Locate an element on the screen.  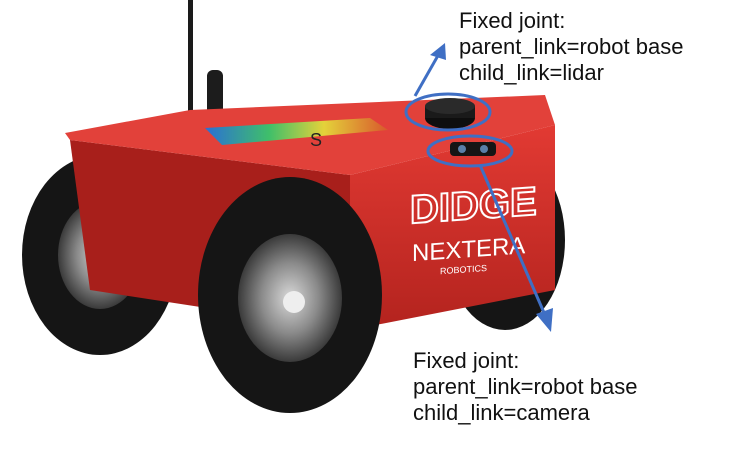
brand-small: ROBOTICS is located at coordinates (463, 269).